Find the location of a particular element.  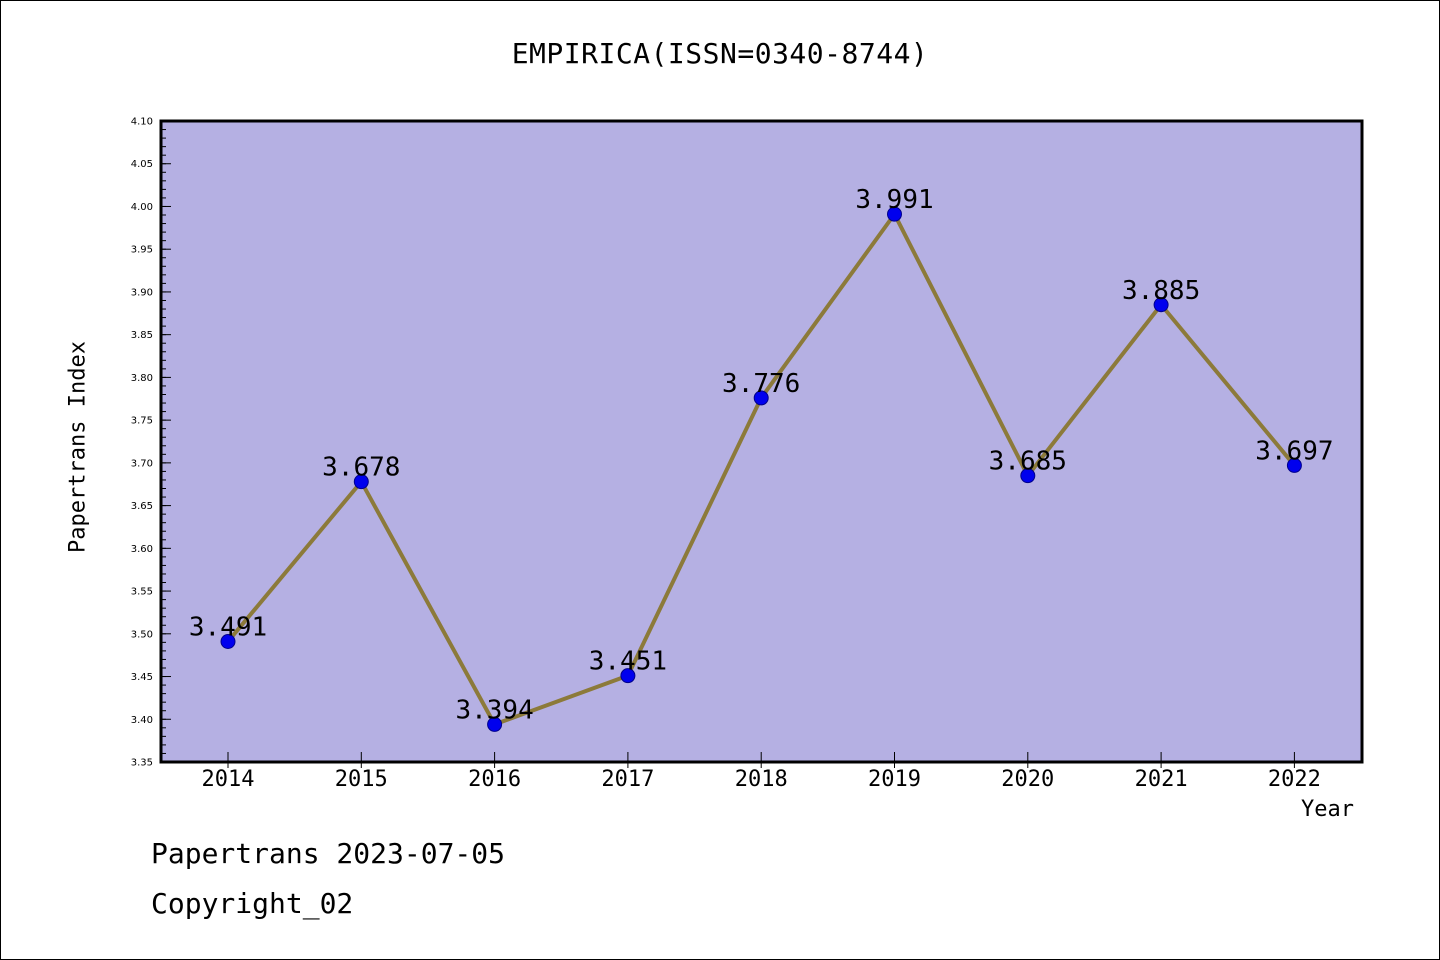

data-value-label: 3.697 is located at coordinates (1294, 451).